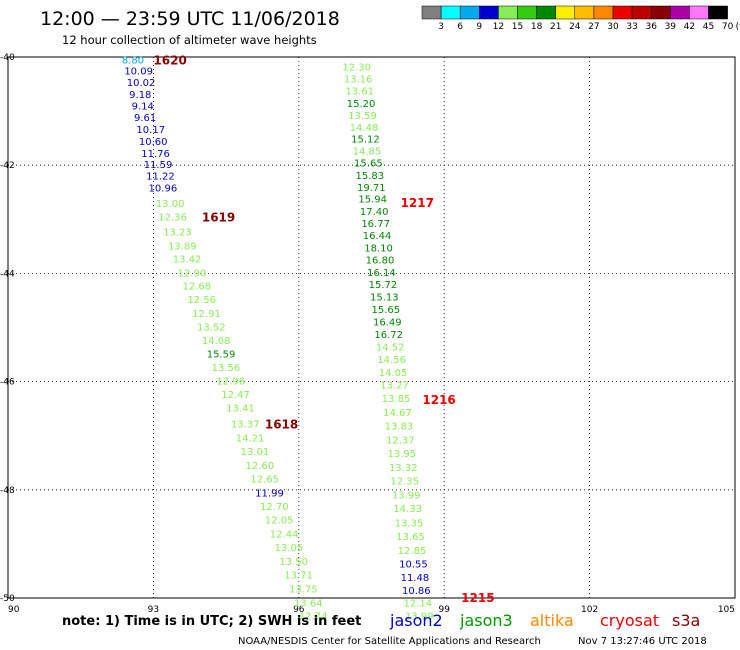 The image size is (740, 650). Describe the element at coordinates (274, 507) in the screenshot. I see `swh-value-label: 12.70` at that location.